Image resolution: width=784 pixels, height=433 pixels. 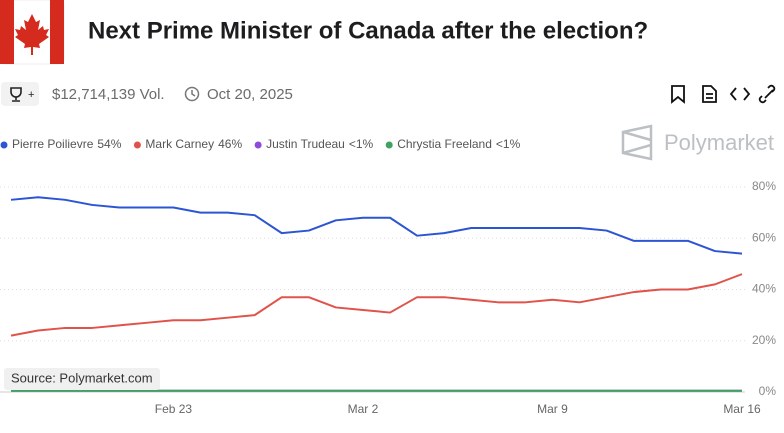 What do you see at coordinates (108, 94) in the screenshot?
I see `volume: $12,714,139 Vol.` at bounding box center [108, 94].